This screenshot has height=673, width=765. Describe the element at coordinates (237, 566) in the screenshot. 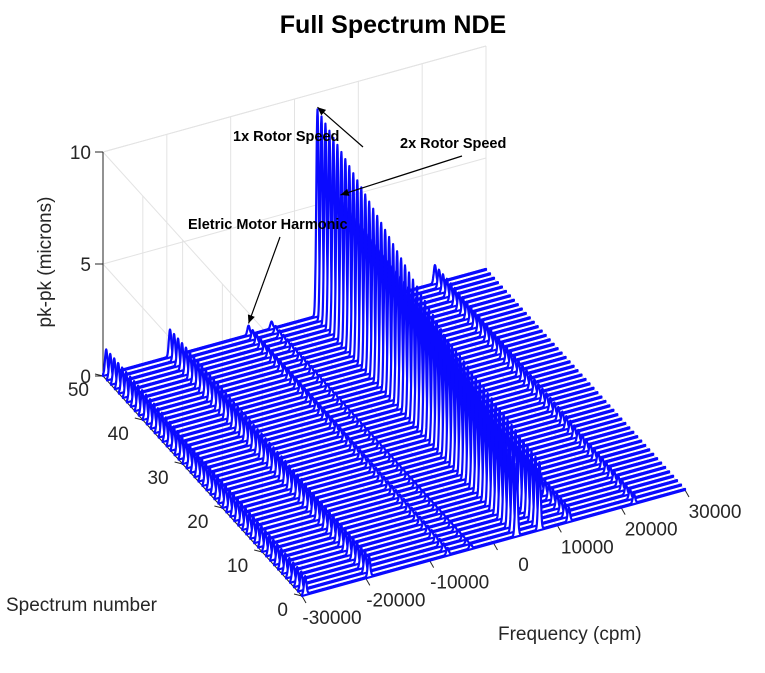

I see `y-tick-label-1: 10` at that location.